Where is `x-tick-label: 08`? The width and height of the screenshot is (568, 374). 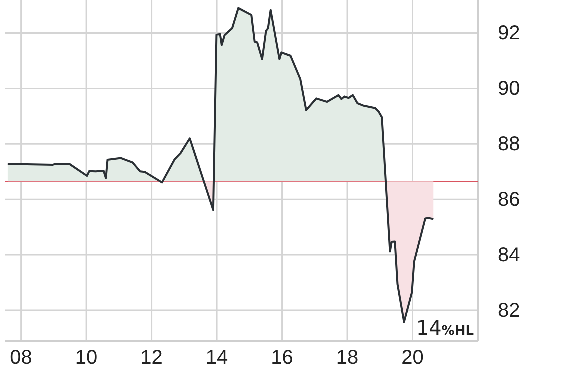
x-tick-label: 08 is located at coordinates (21, 358).